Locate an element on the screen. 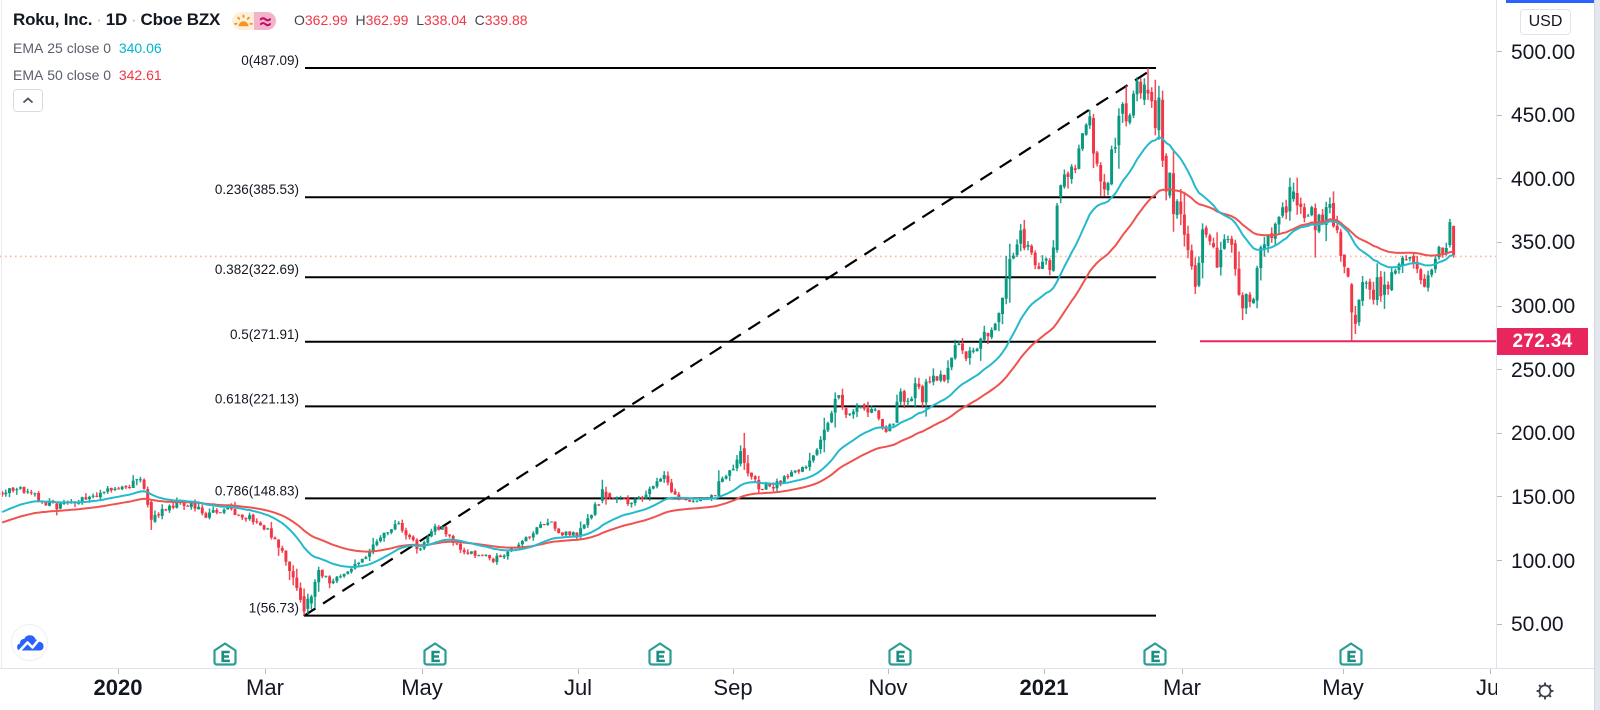 Image resolution: width=1600 pixels, height=710 pixels. svg-text: 1(56.73) is located at coordinates (274, 608).